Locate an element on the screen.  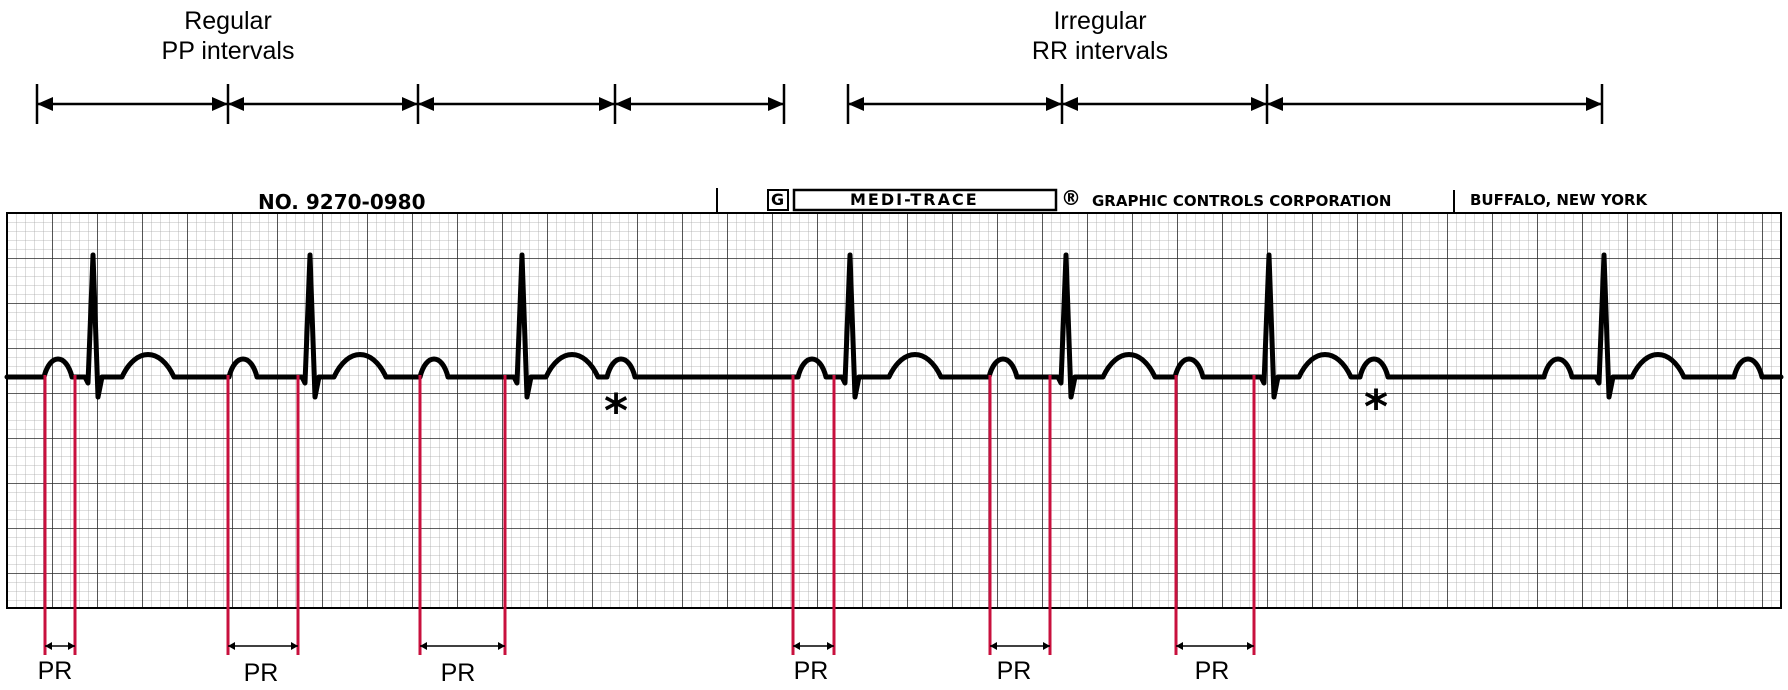
strip-header-rules is located at coordinates (1085, 201).